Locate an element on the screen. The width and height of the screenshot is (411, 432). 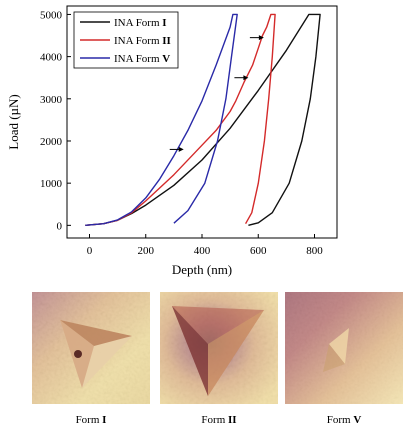
legend-entry: INA Form I is located at coordinates (140, 23).